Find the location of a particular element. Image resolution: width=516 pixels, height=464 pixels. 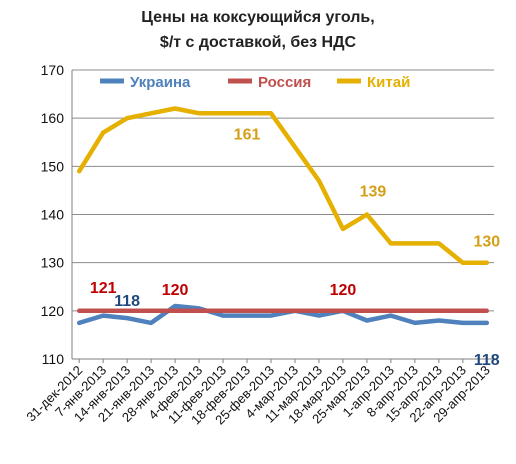

y-tick-label: 160 is located at coordinates (53, 118).